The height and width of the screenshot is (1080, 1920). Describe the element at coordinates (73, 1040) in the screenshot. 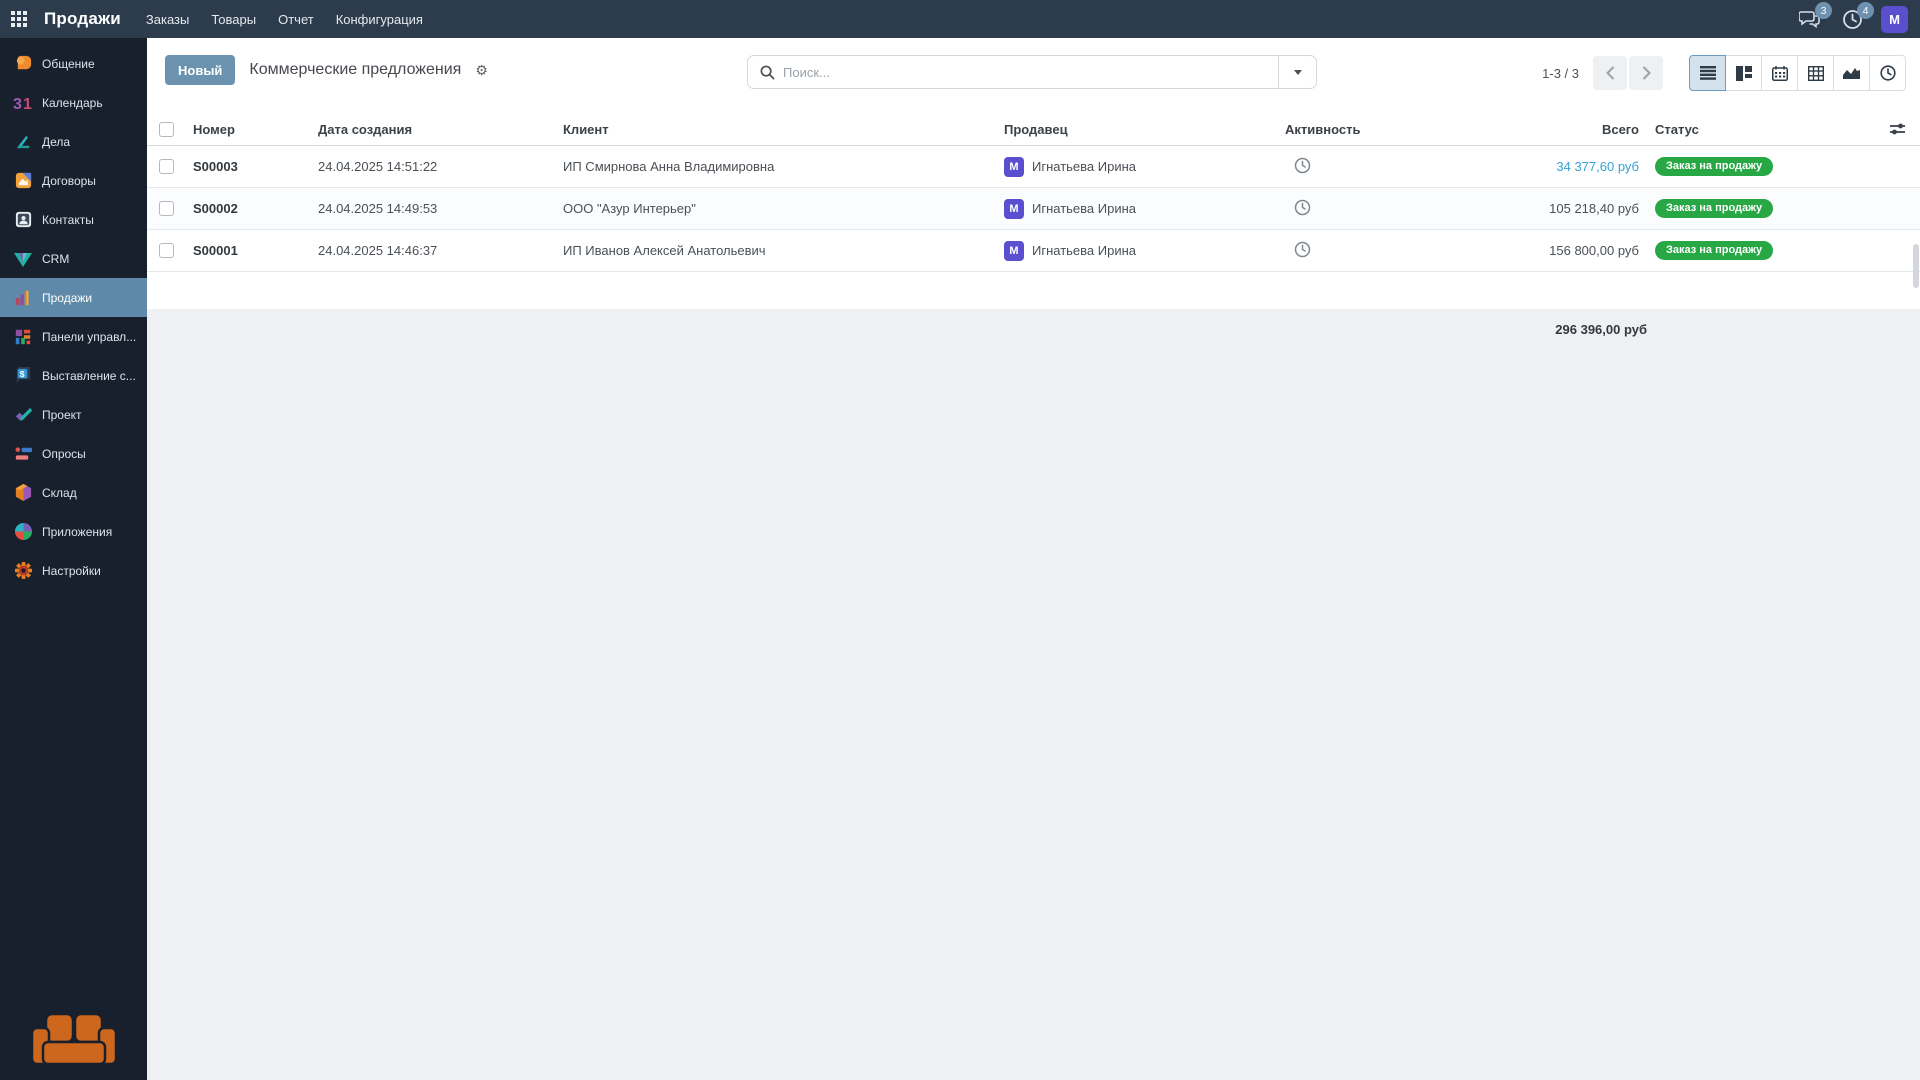

I see `sofa-logo` at that location.